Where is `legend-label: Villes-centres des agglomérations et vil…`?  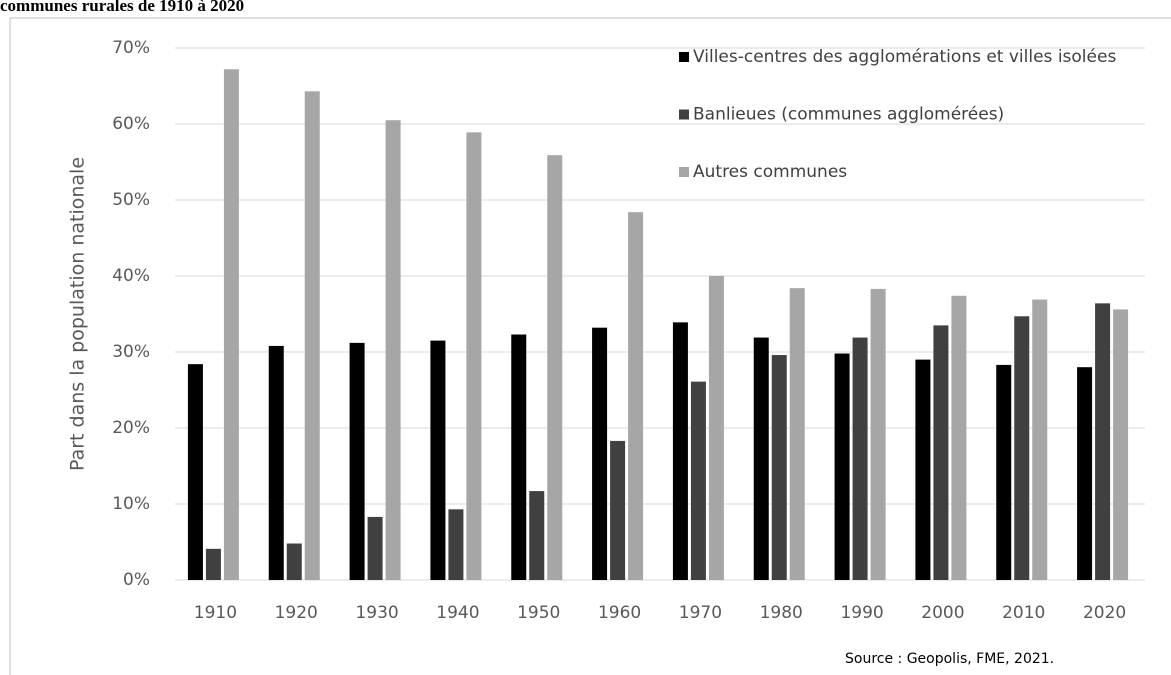
legend-label: Villes-centres des agglomérations et vil… is located at coordinates (904, 57).